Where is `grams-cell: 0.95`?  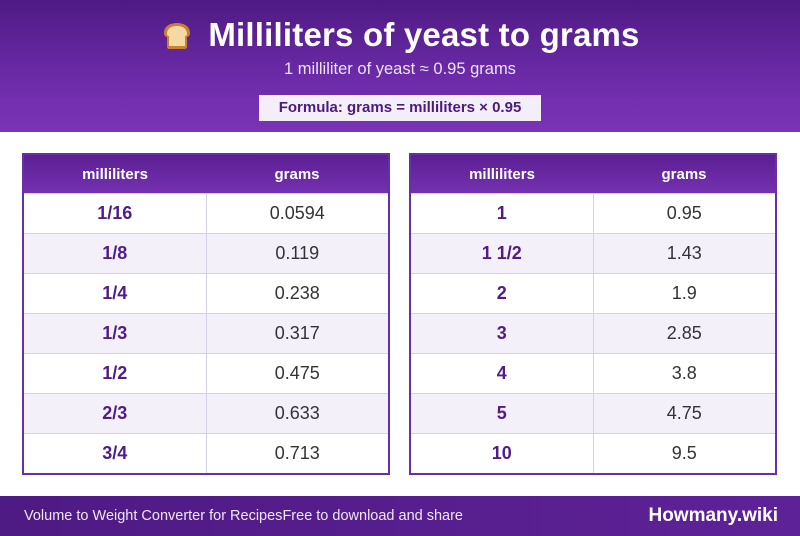
grams-cell: 0.95 is located at coordinates (684, 213).